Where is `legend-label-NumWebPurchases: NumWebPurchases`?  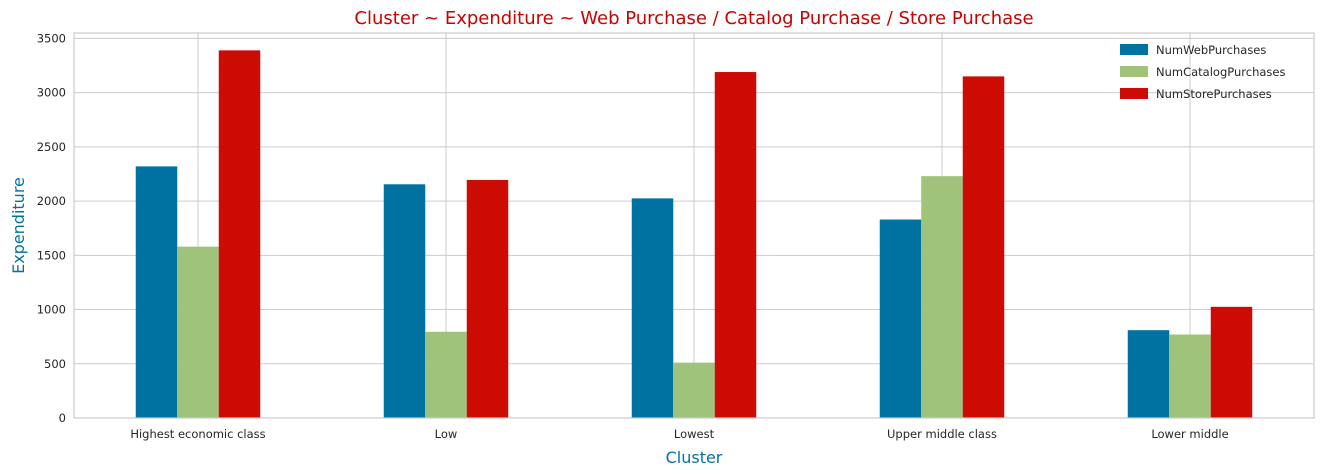
legend-label-NumWebPurchases: NumWebPurchases is located at coordinates (1211, 50).